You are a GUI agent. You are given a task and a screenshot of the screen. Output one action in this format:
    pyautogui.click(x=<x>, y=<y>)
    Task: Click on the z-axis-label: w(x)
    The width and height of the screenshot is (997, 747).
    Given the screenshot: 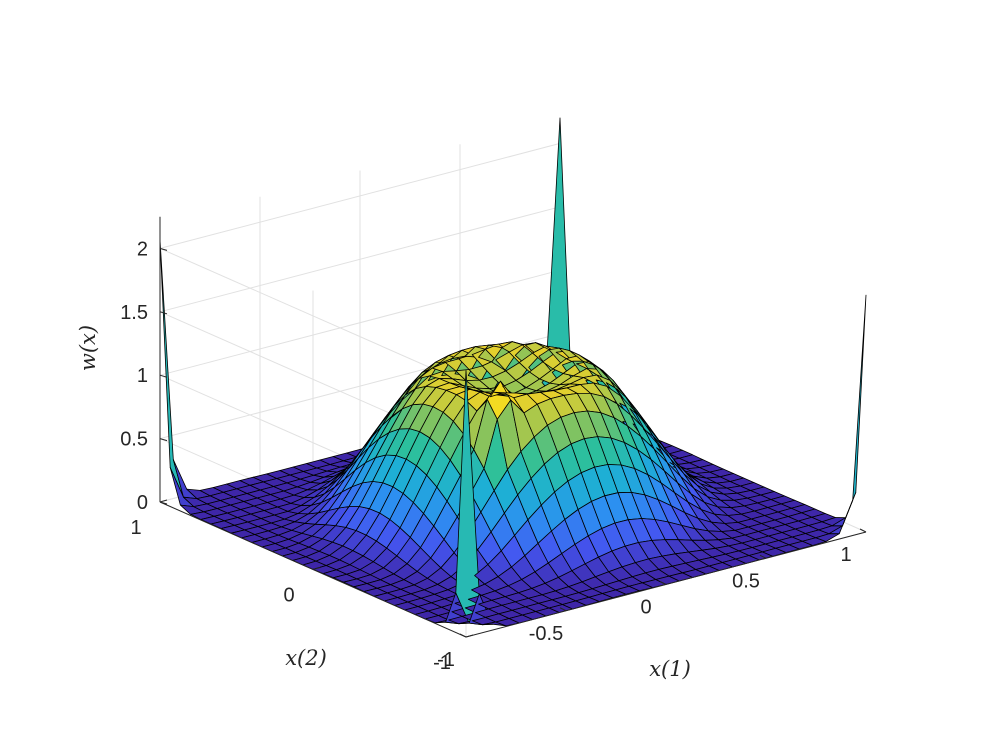 What is the action you would take?
    pyautogui.click(x=88, y=348)
    